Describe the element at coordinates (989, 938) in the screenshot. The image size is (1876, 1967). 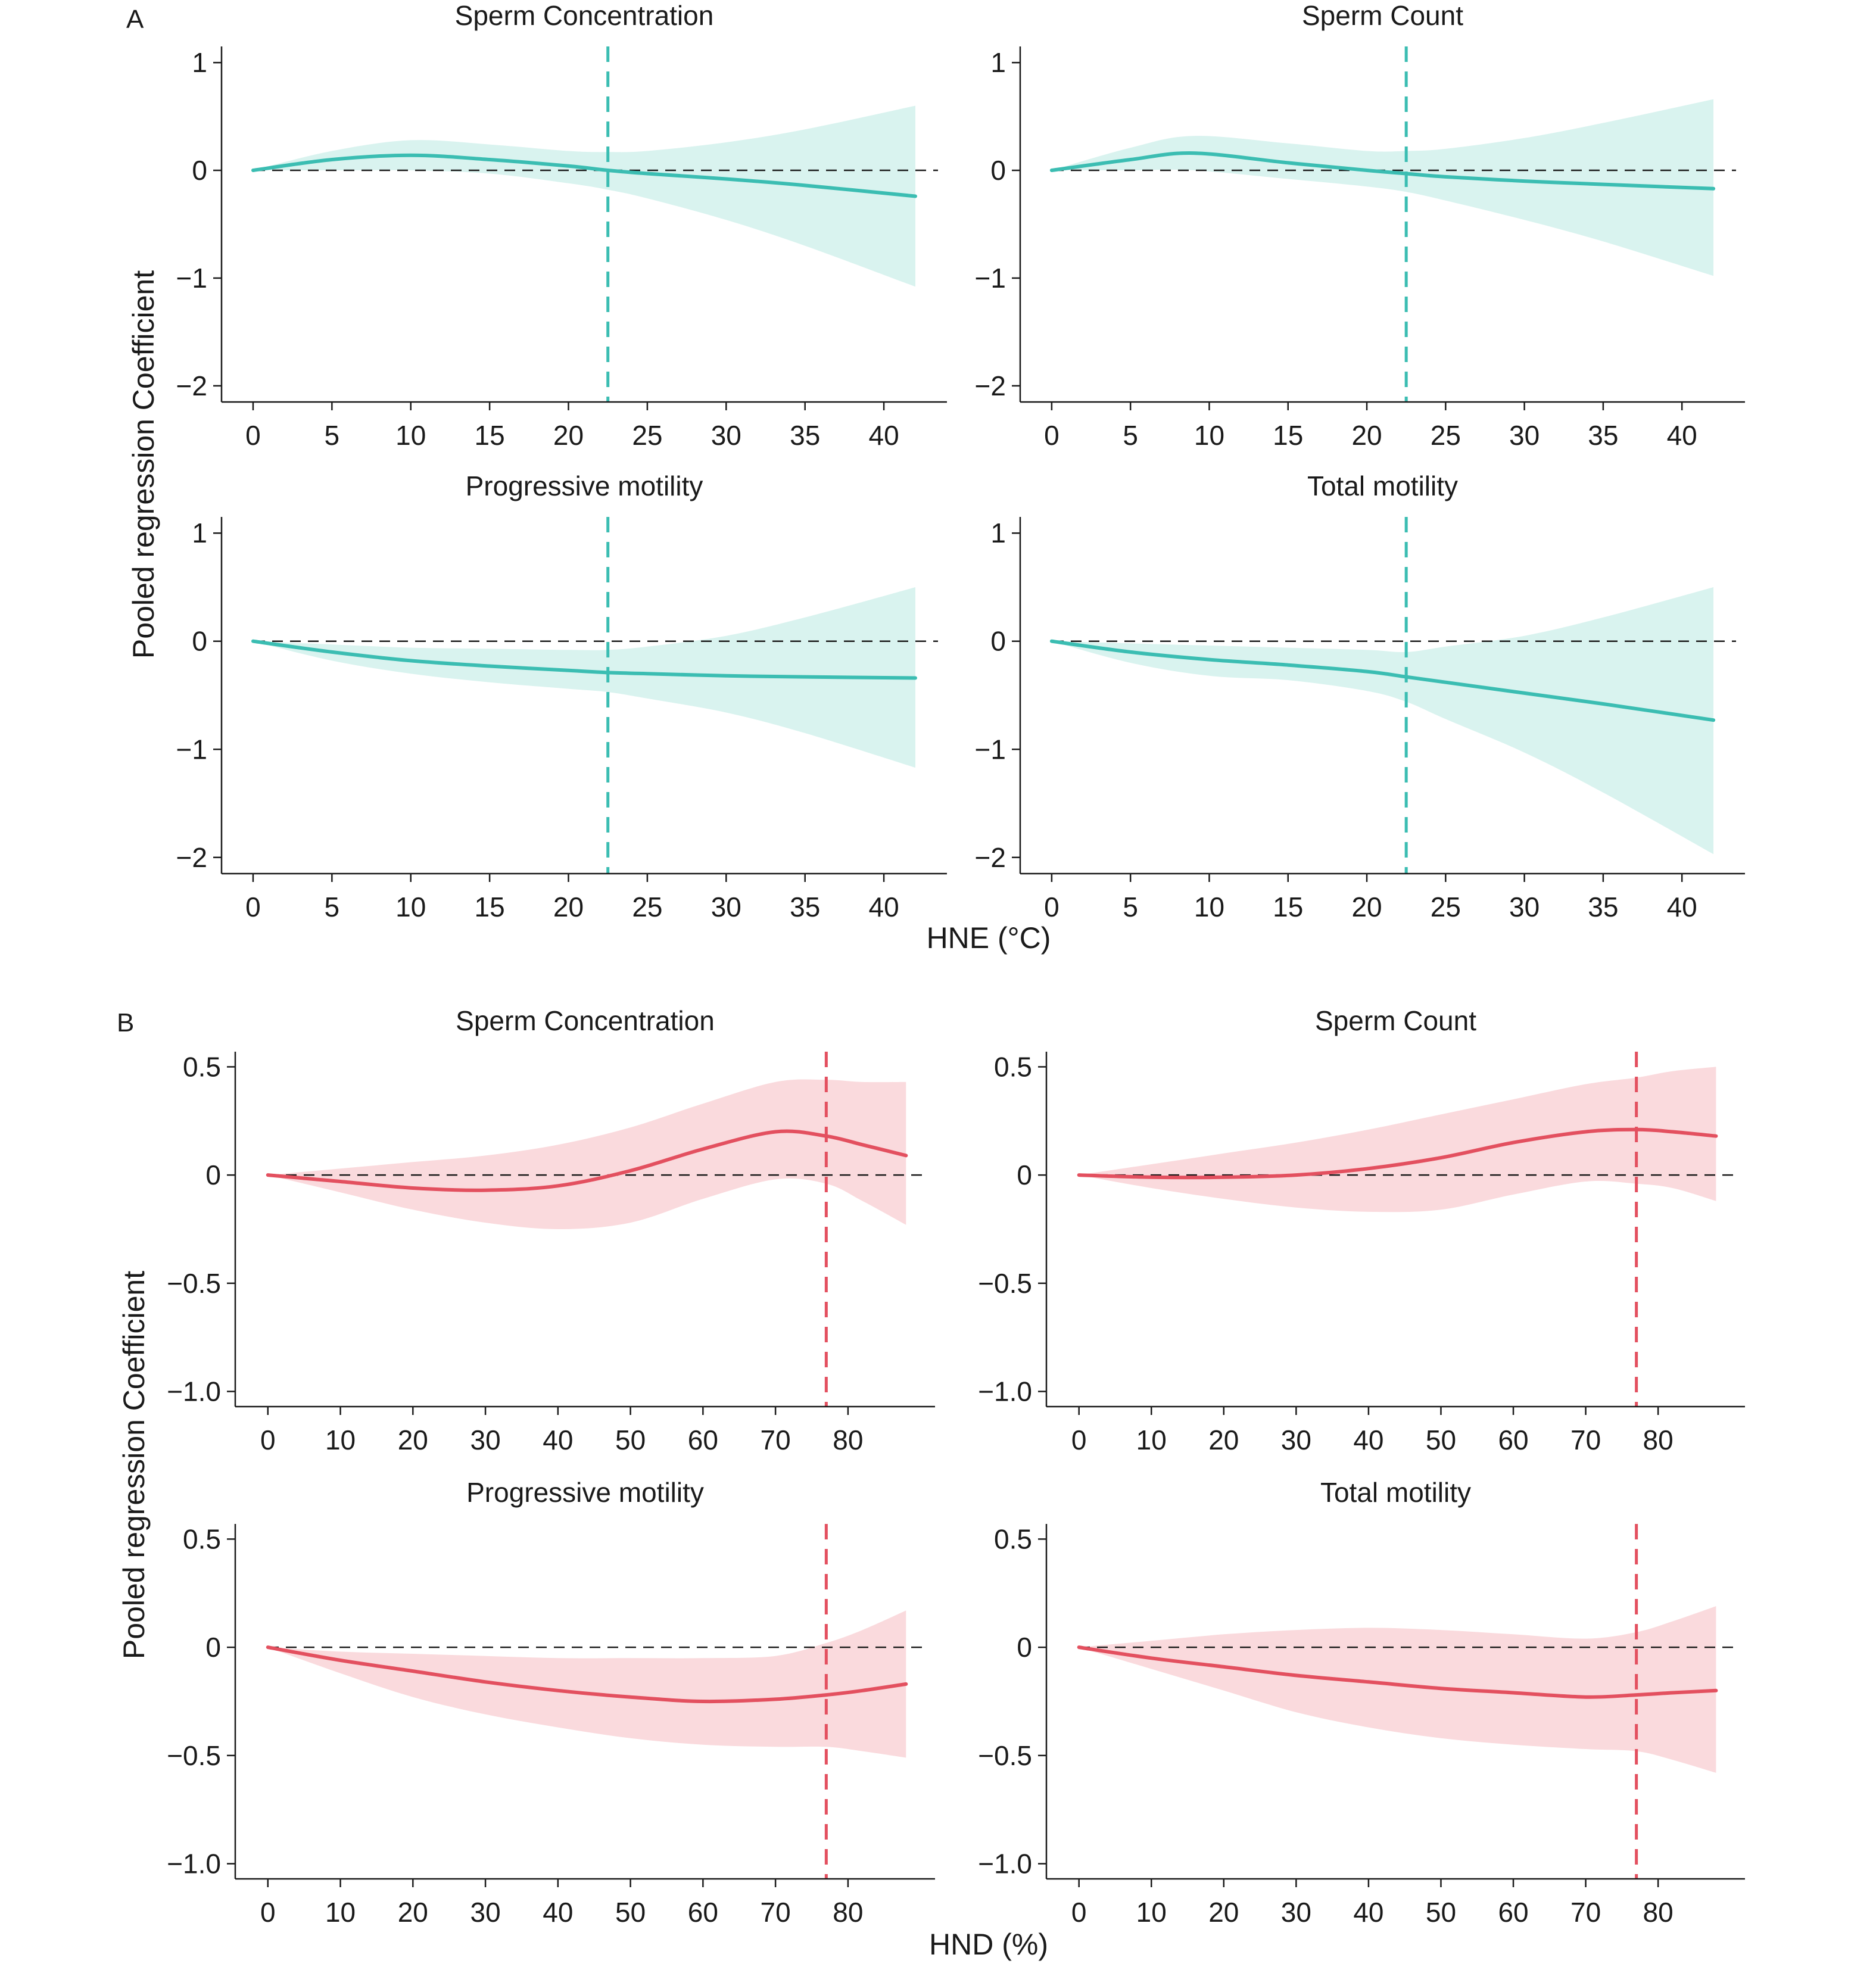
I see `x-axis-label-a: HNE (°C)` at that location.